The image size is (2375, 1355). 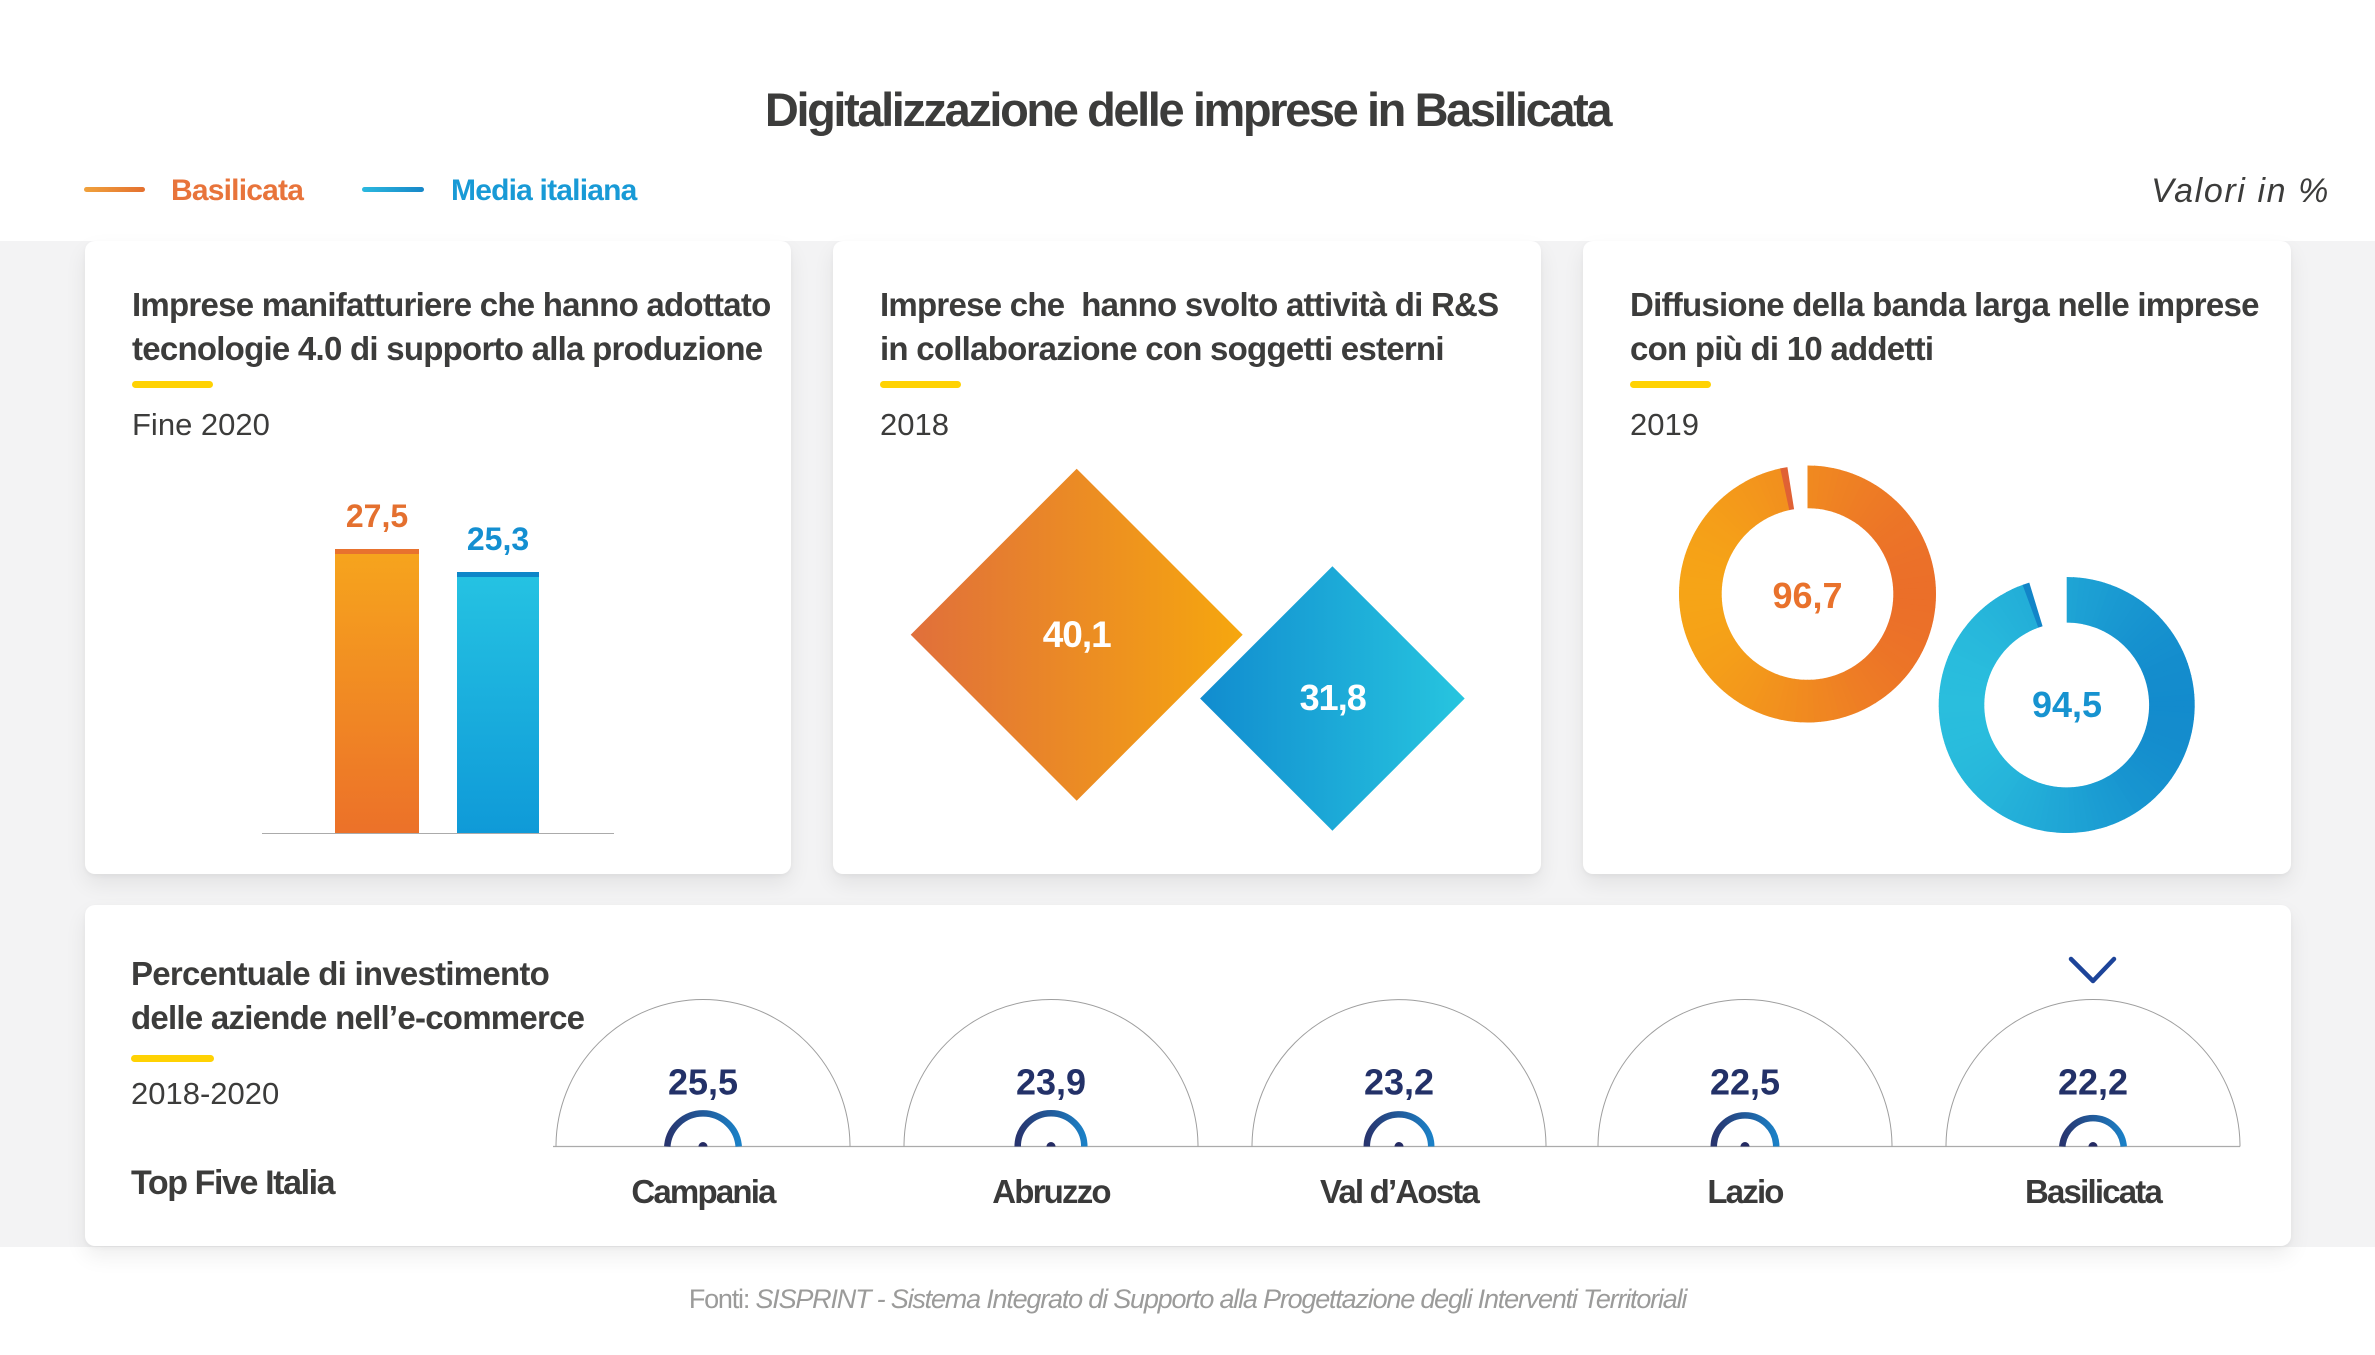 I want to click on svg-text: 22,2, so click(x=2093, y=1081).